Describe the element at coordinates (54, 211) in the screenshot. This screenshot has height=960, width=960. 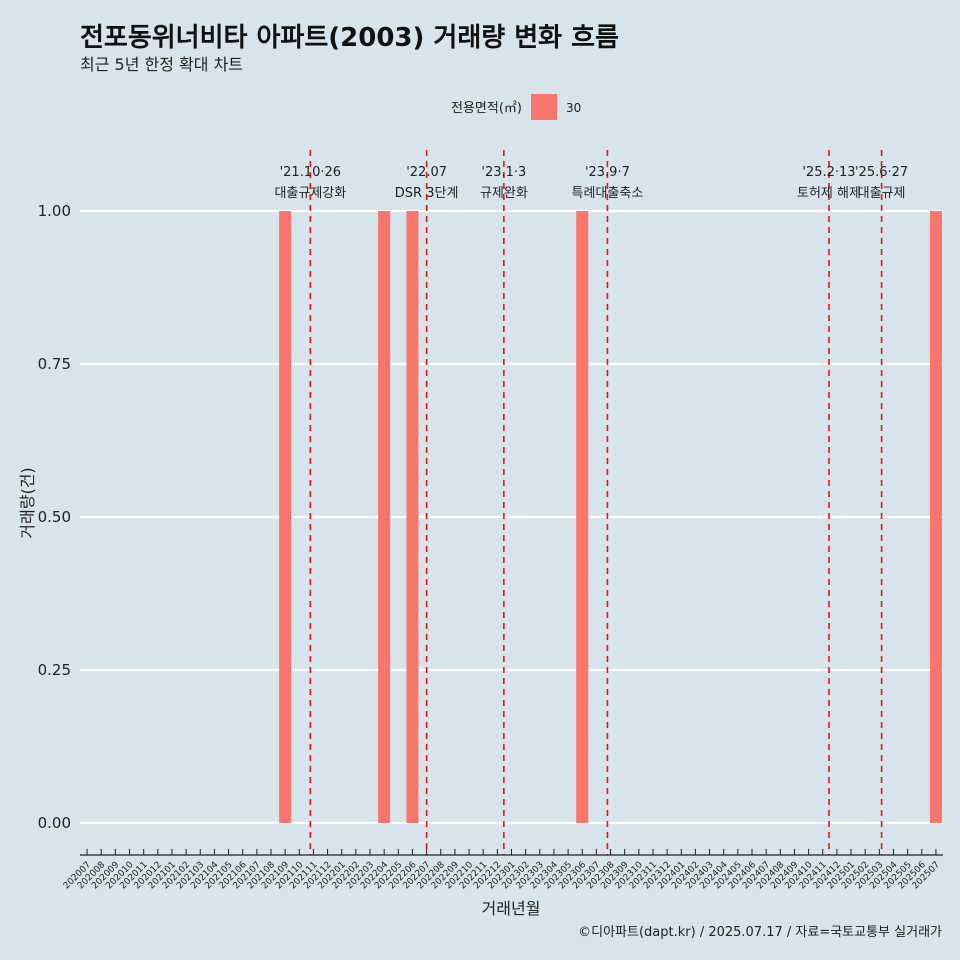
I see `y-tick-label: 1.00` at that location.